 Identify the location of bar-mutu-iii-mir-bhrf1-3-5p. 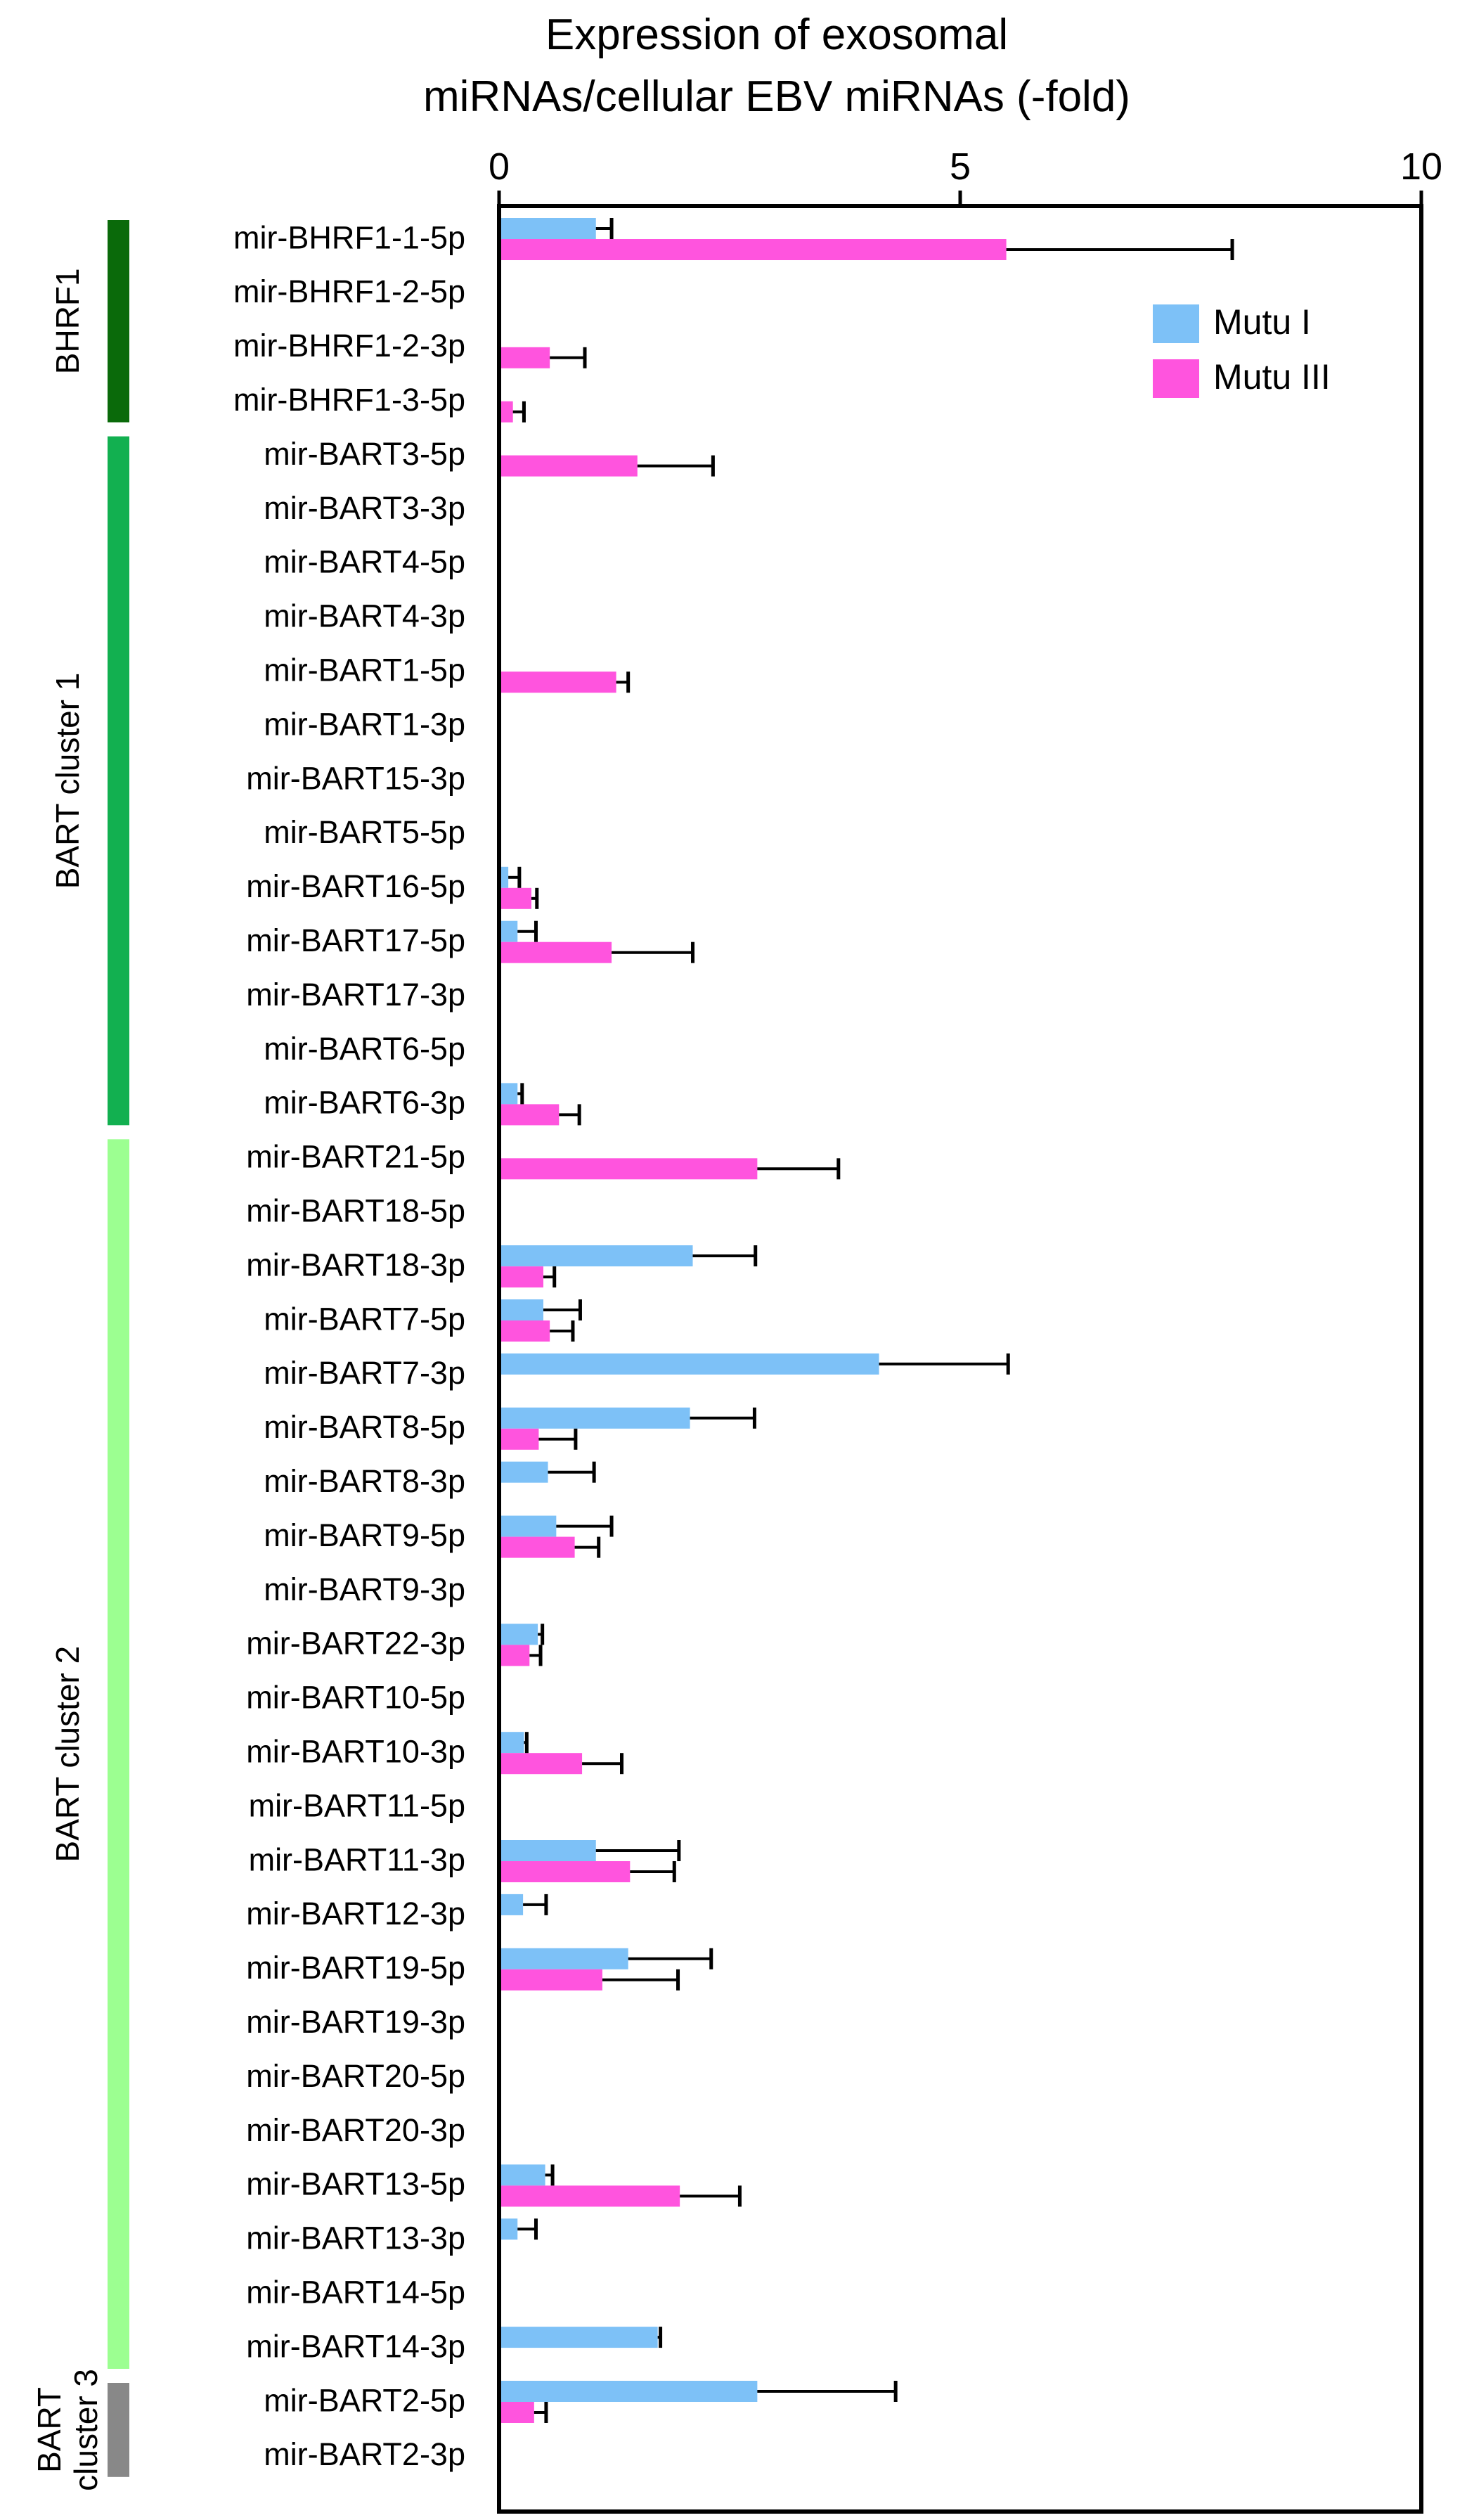
(506, 412).